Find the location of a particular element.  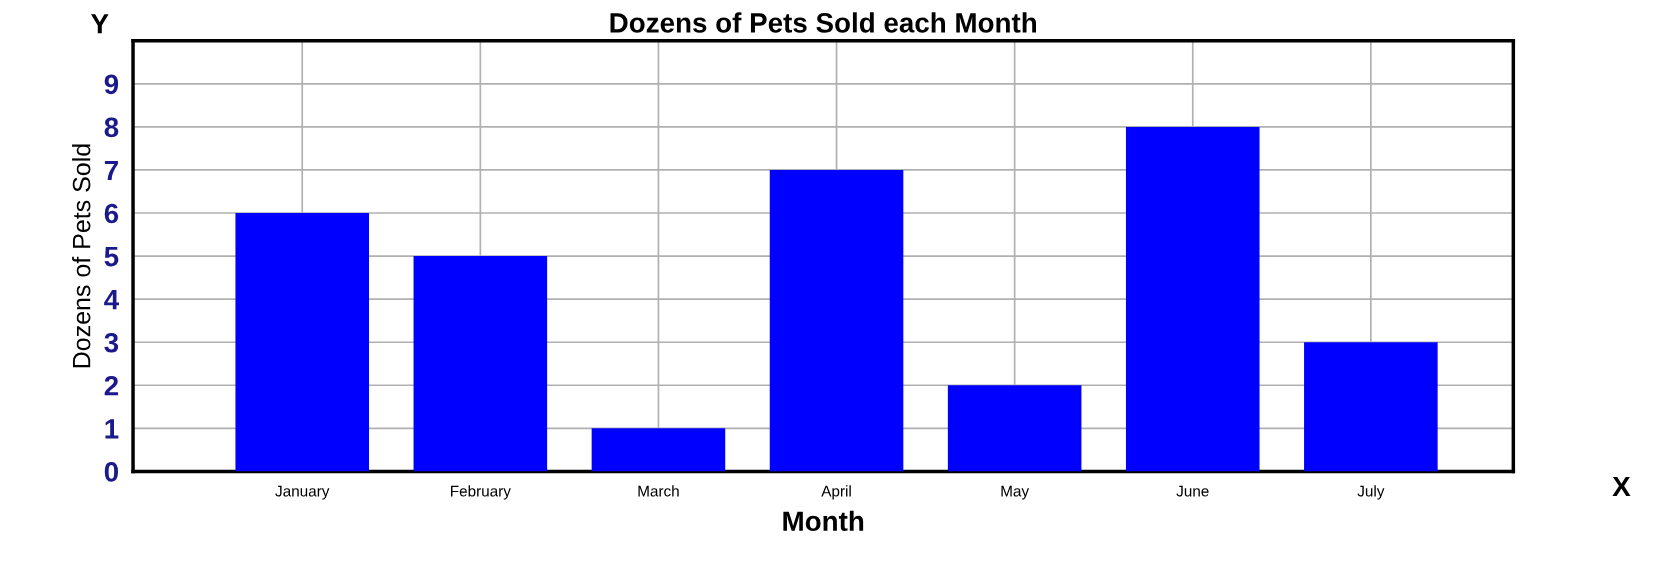

x-tick-label: January is located at coordinates (302, 492).